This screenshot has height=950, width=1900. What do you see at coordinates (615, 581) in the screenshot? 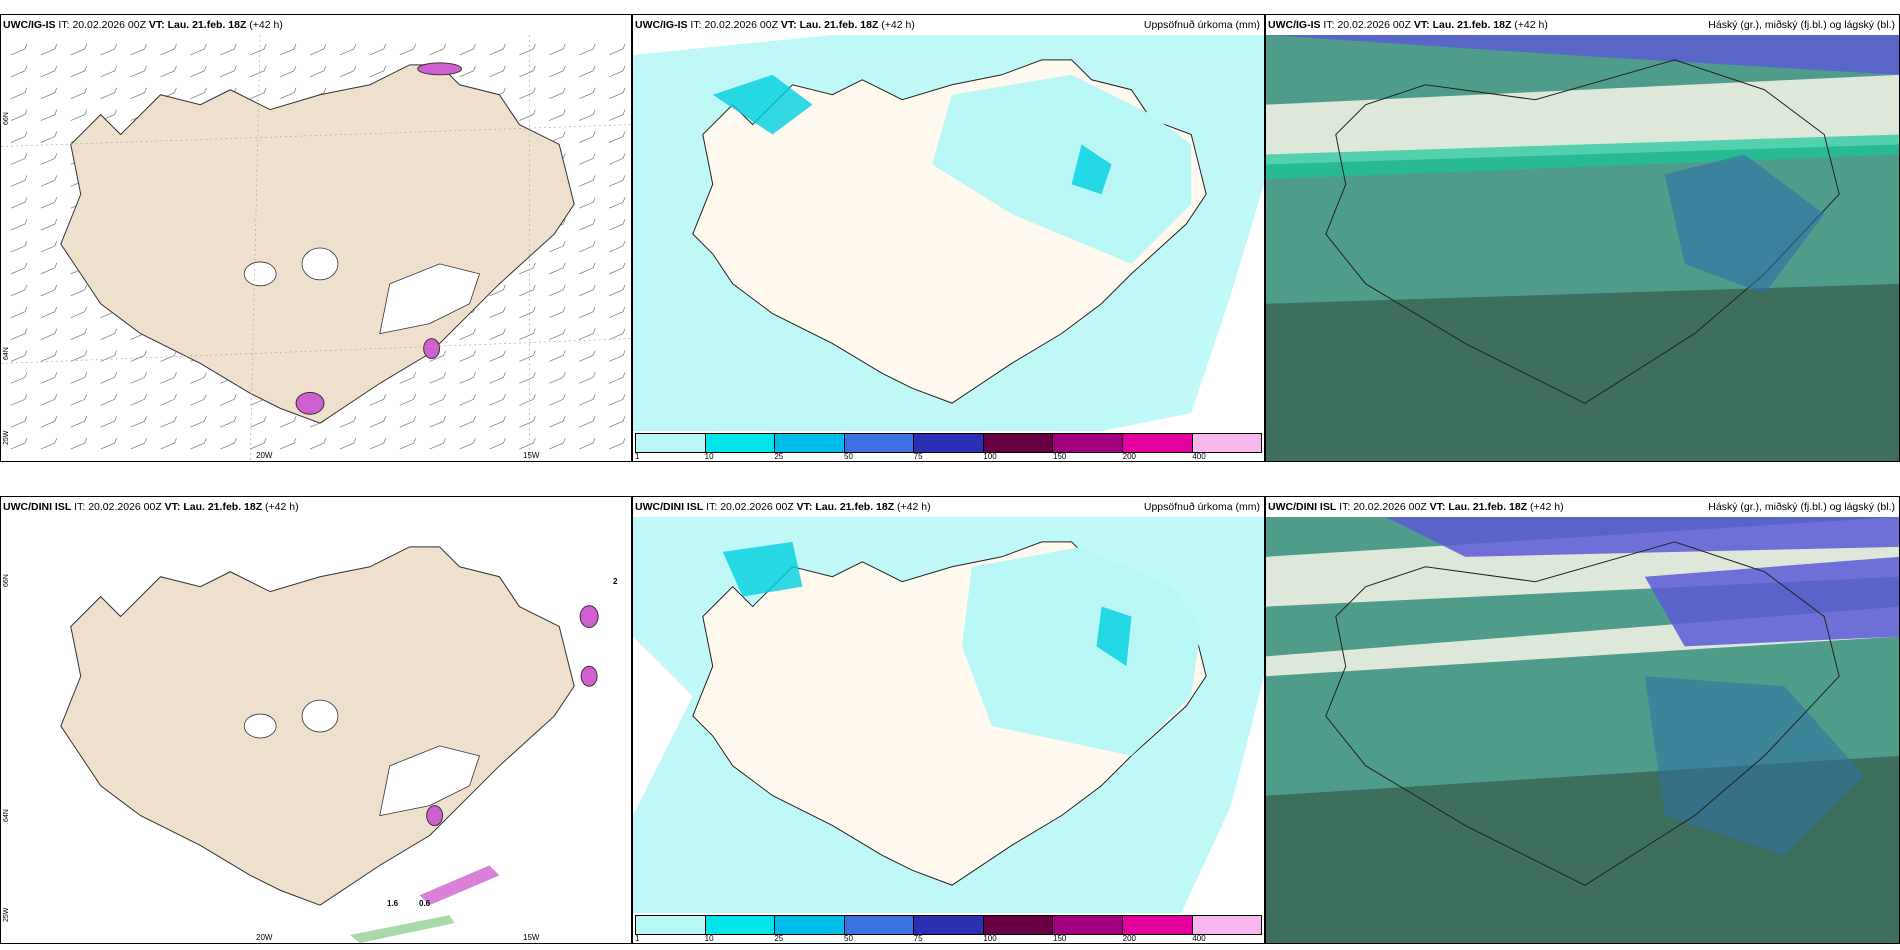
I see `pressure-label: 2` at bounding box center [615, 581].